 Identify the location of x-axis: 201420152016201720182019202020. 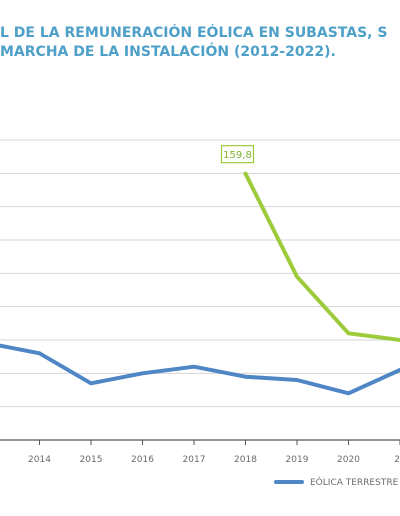
(200, 452).